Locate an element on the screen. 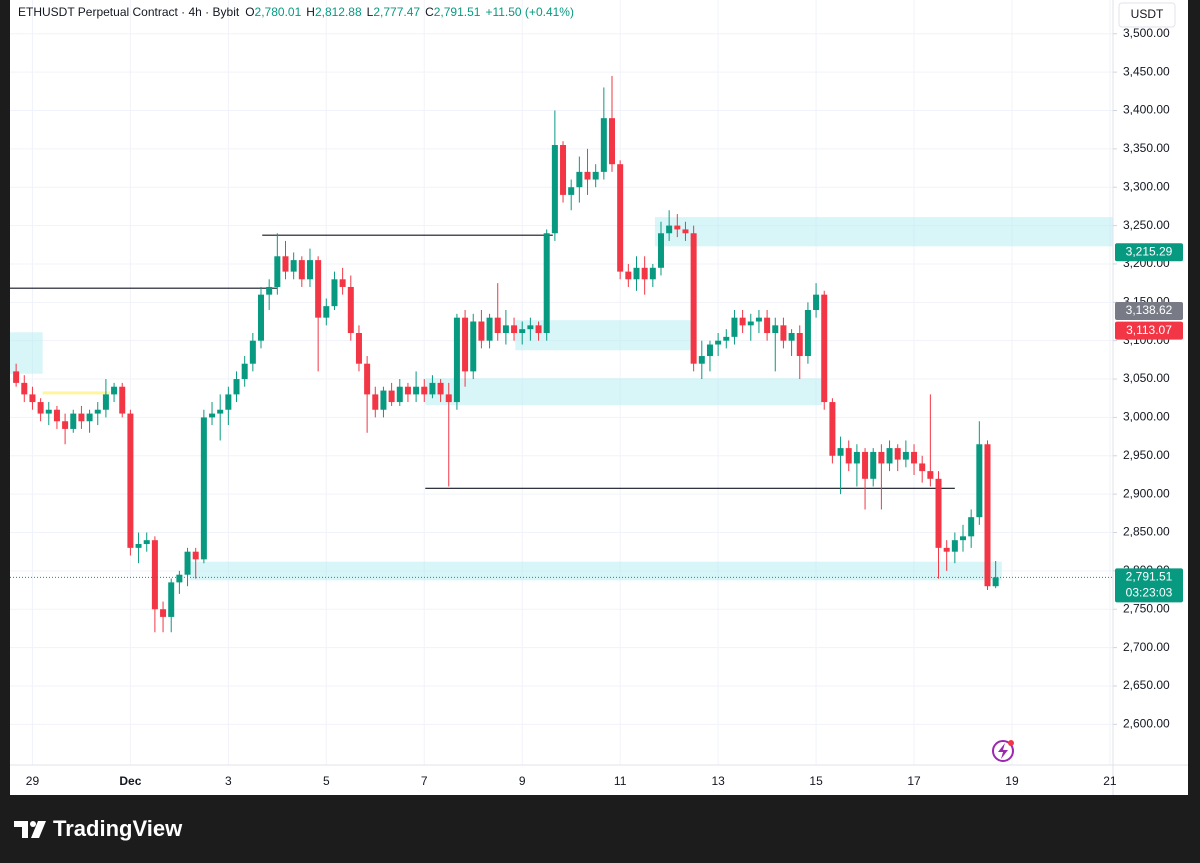  y-tick-label: 3,300.00 is located at coordinates (1146, 186).